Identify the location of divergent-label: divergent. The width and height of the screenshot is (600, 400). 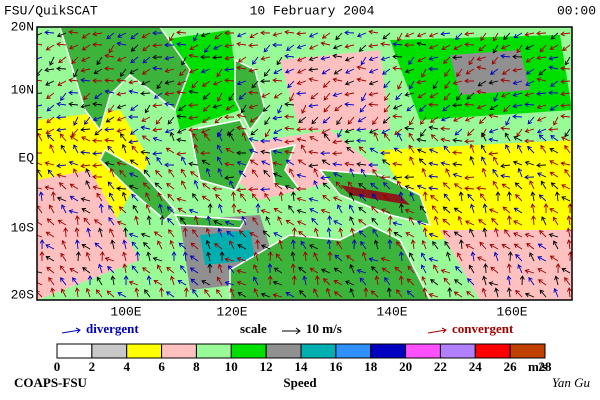
(112, 328).